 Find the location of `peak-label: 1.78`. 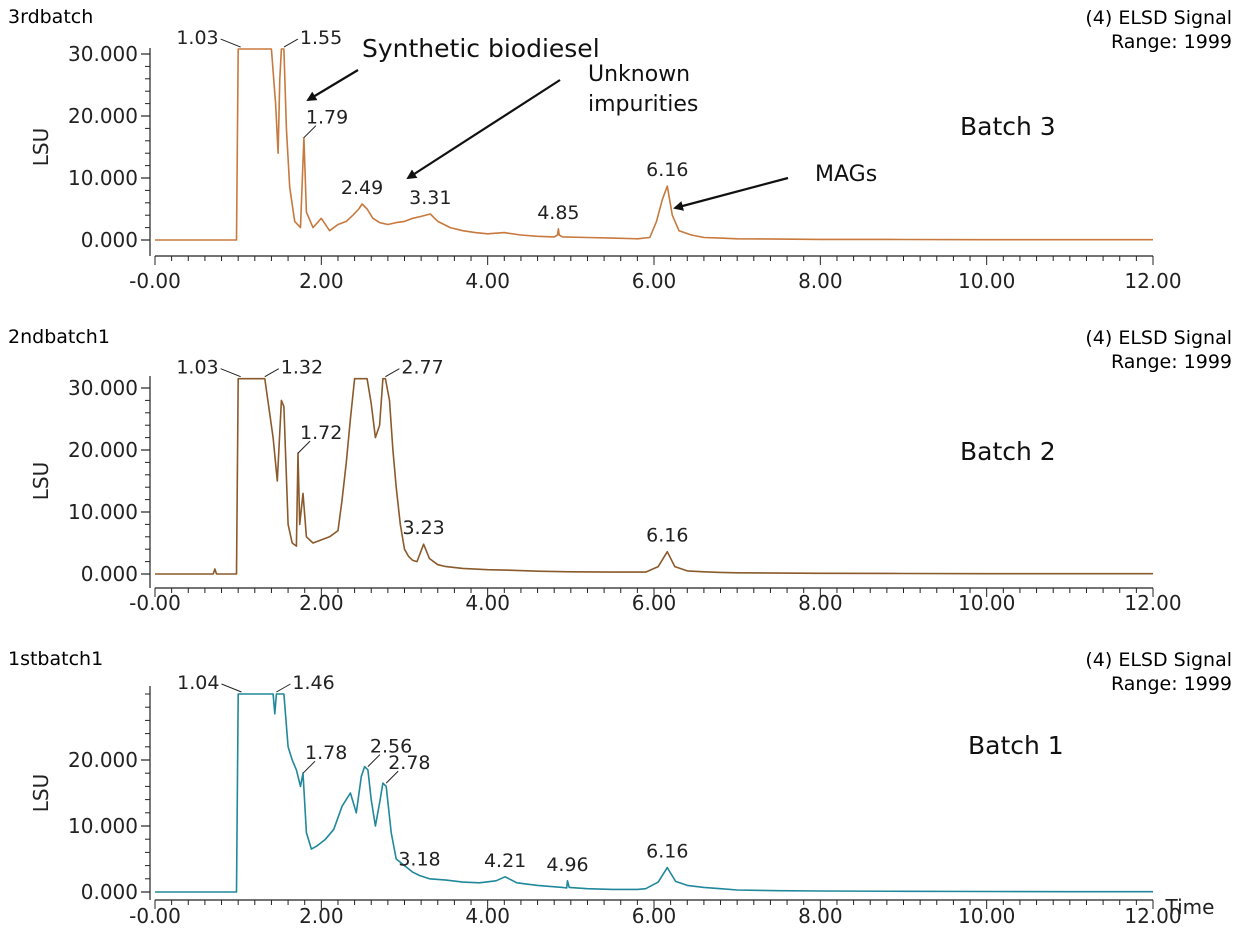

peak-label: 1.78 is located at coordinates (326, 753).